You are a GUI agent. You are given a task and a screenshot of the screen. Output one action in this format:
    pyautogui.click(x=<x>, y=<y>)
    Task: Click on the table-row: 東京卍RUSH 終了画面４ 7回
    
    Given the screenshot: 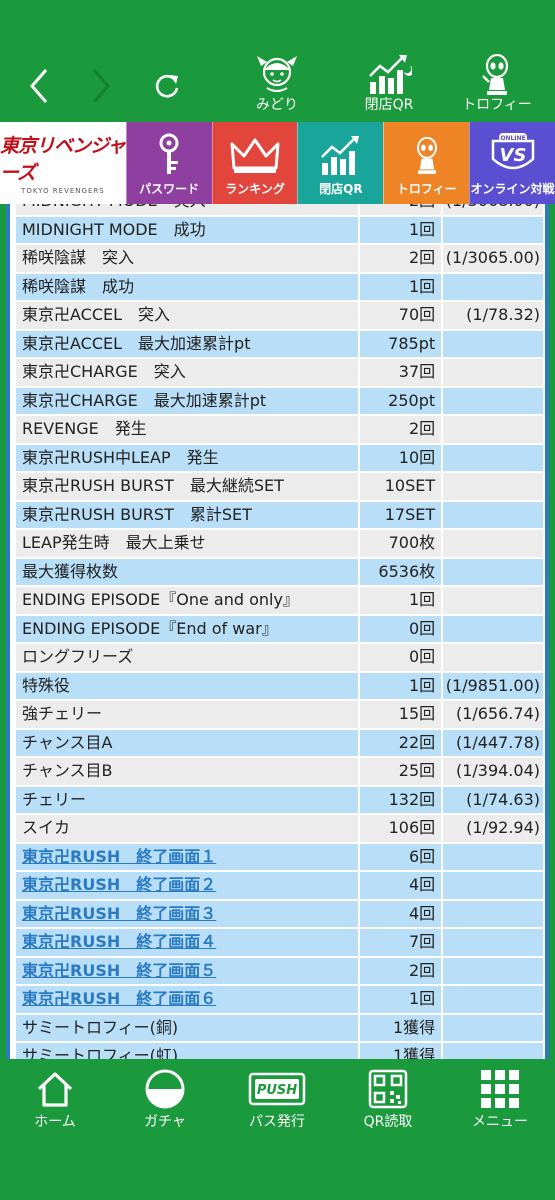 What is the action you would take?
    pyautogui.click(x=279, y=943)
    